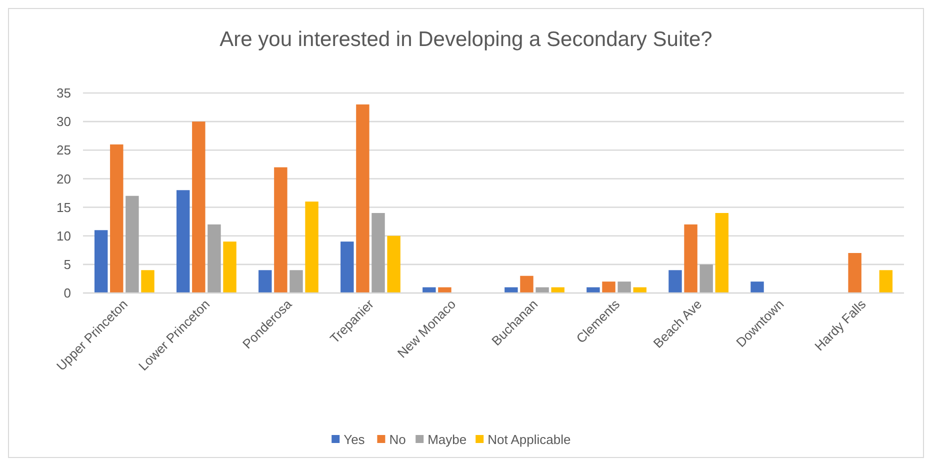 This screenshot has width=932, height=466. I want to click on y-tick-label: 5, so click(67, 264).